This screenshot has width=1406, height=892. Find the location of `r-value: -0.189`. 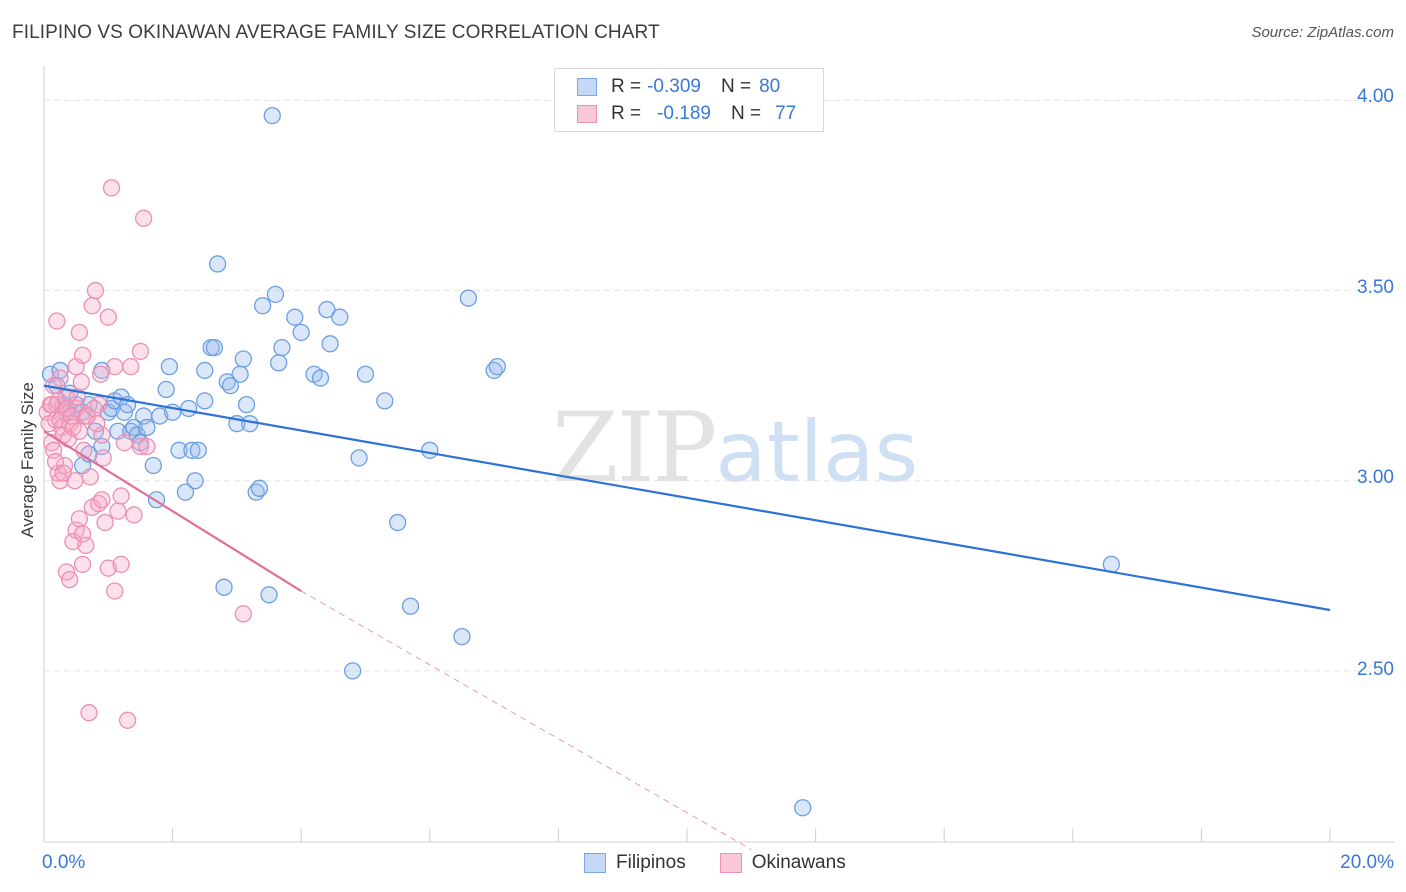

r-value: -0.189 is located at coordinates (684, 113).